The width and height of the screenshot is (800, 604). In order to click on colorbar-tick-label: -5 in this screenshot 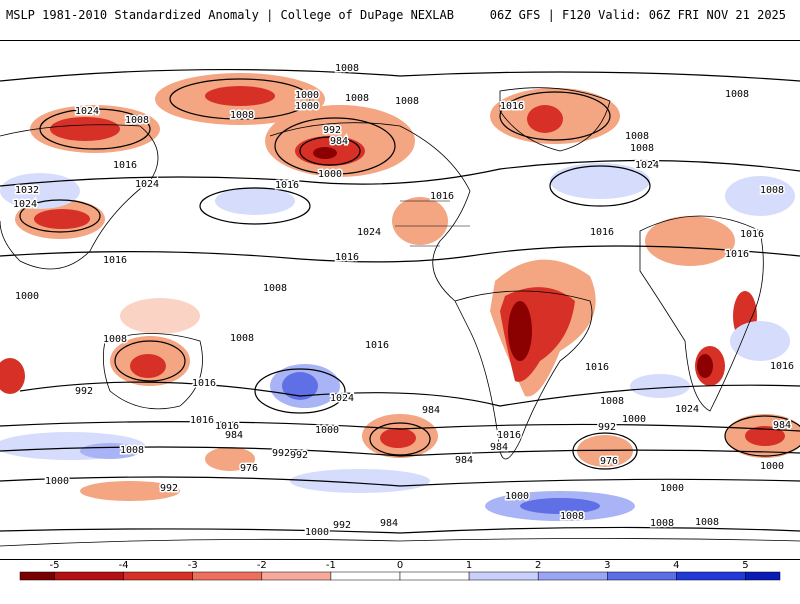, I will do `click(55, 565)`.